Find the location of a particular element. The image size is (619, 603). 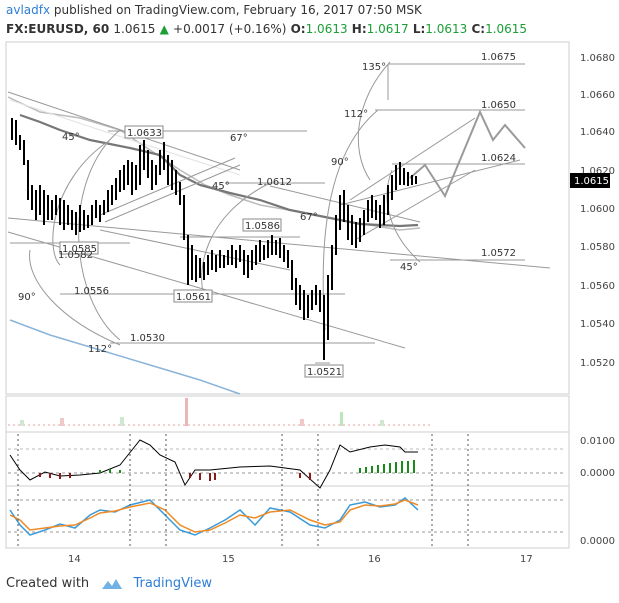

price-tick: 1.0680 is located at coordinates (597, 58).